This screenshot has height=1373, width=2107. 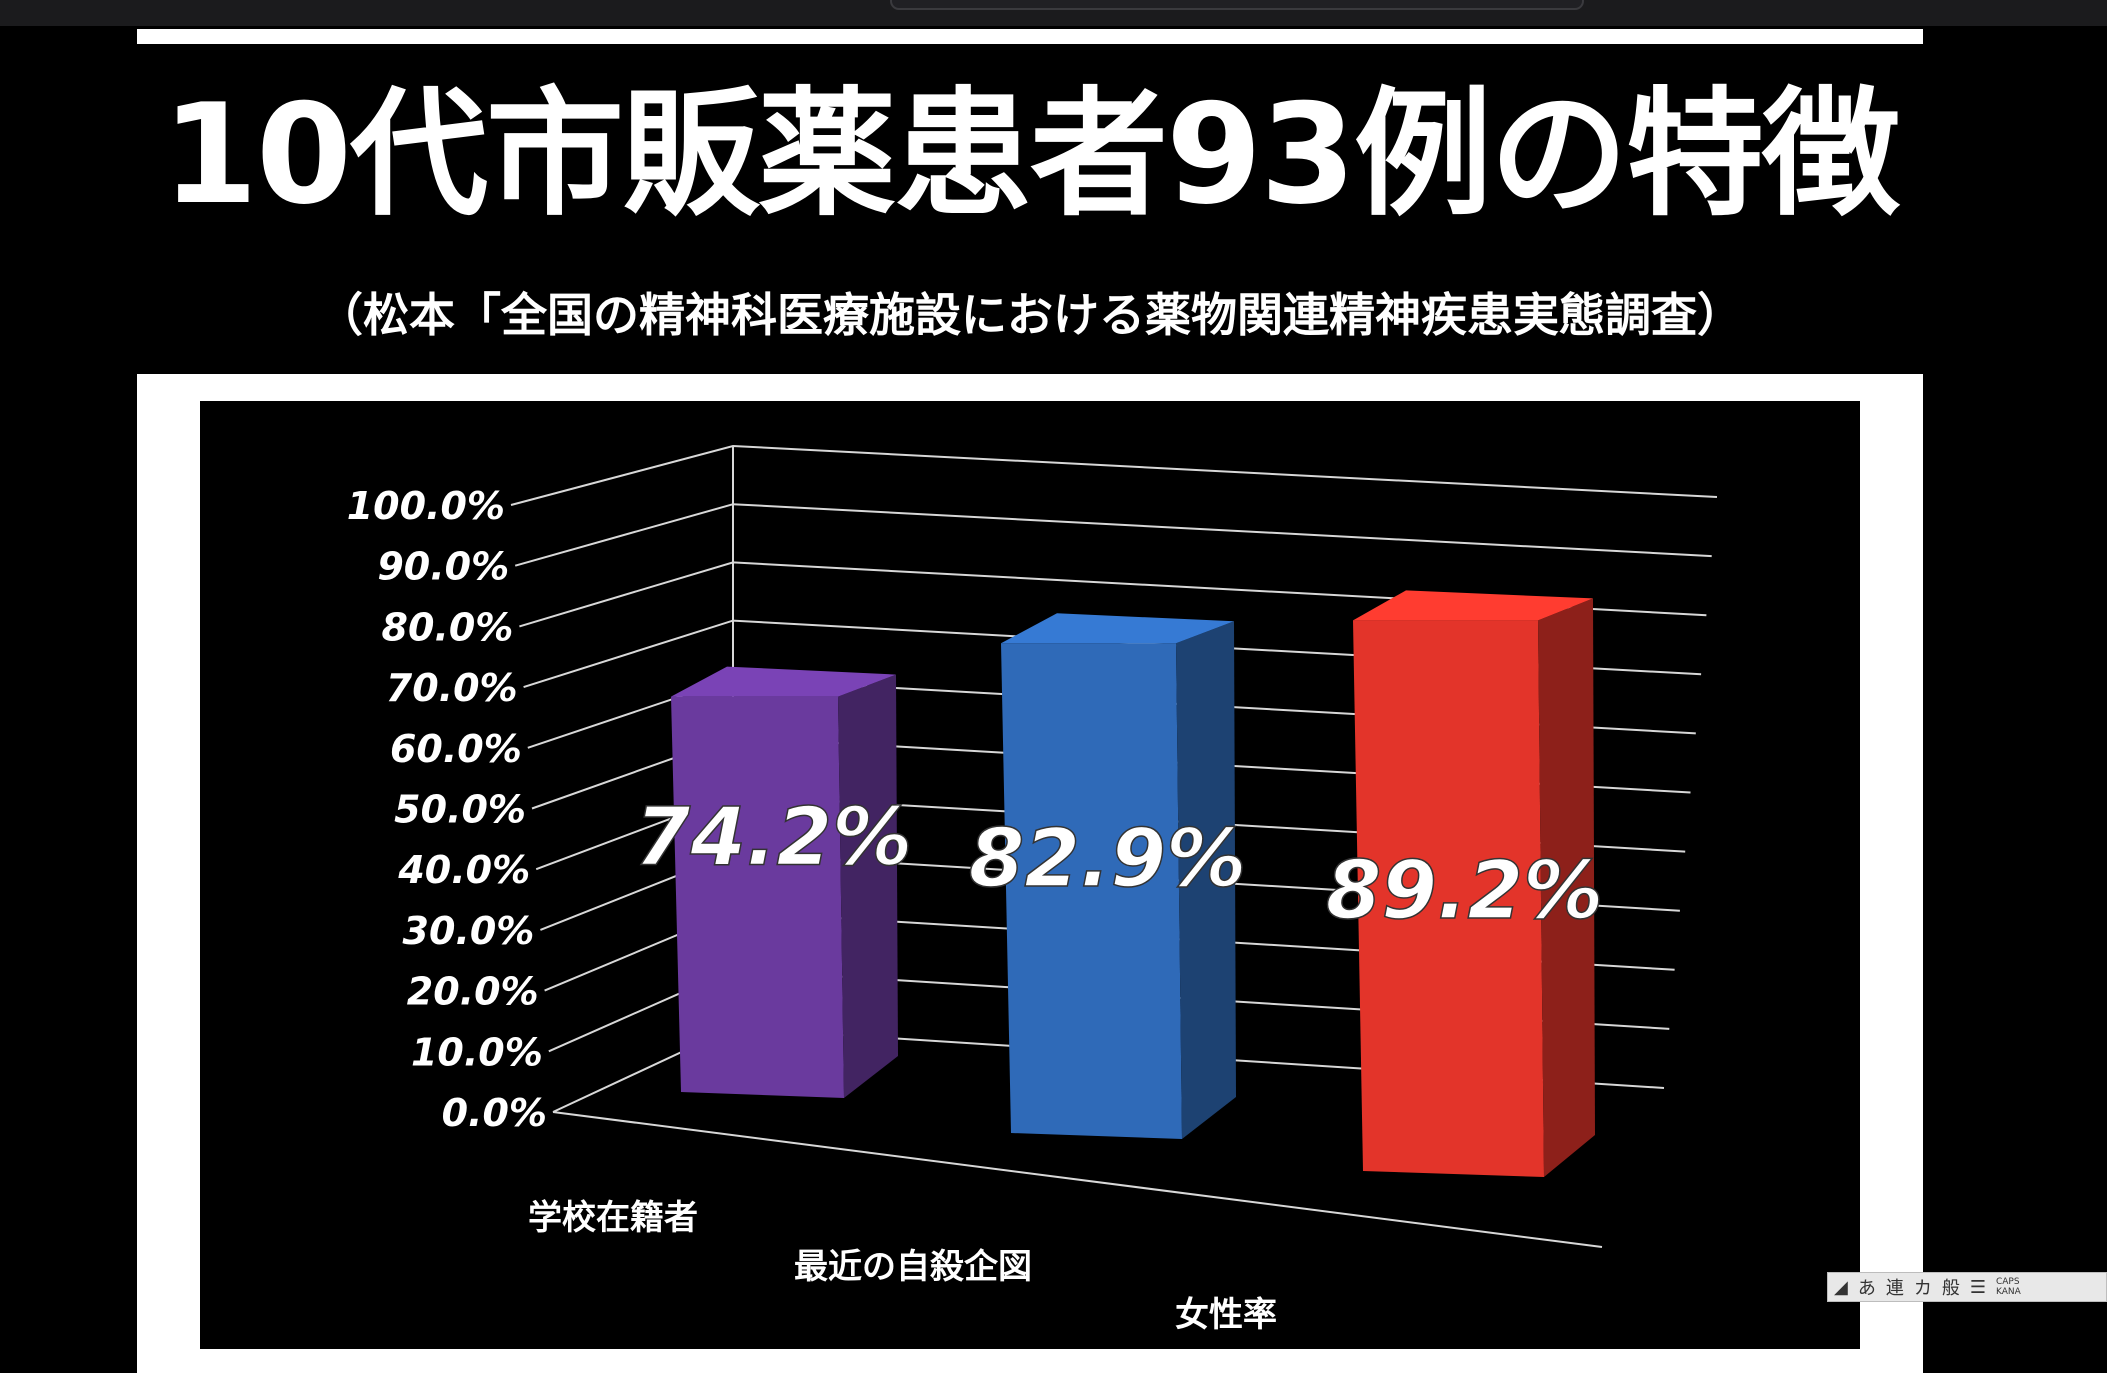 I want to click on ime-item-1: 連, so click(x=1894, y=1288).